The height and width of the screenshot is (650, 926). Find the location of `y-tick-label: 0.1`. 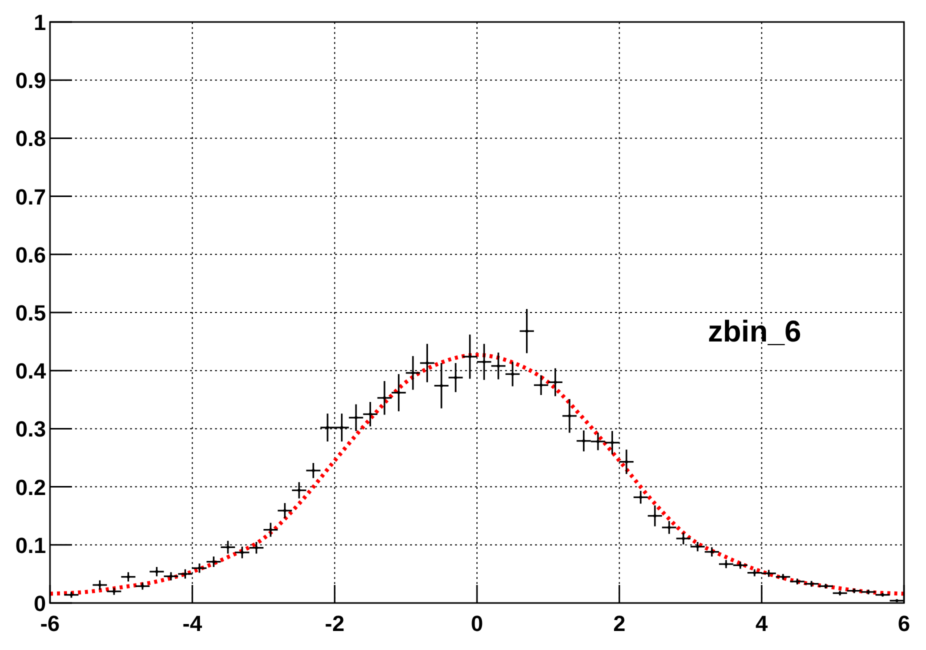

y-tick-label: 0.1 is located at coordinates (30, 545).